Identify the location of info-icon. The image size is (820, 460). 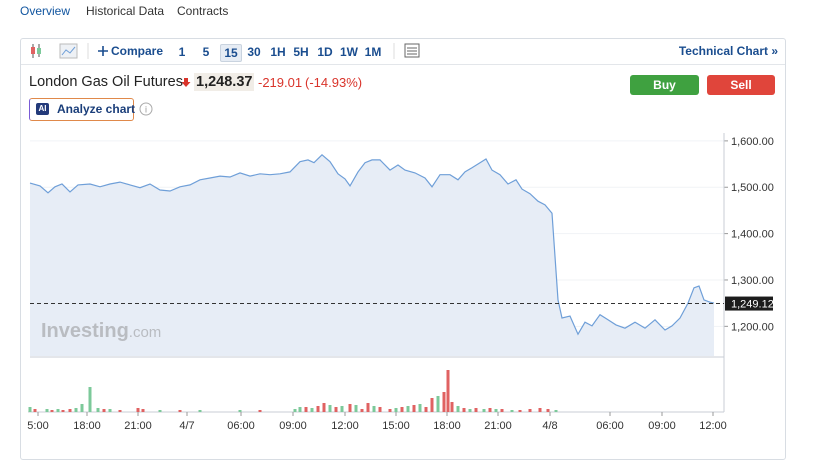
(146, 109).